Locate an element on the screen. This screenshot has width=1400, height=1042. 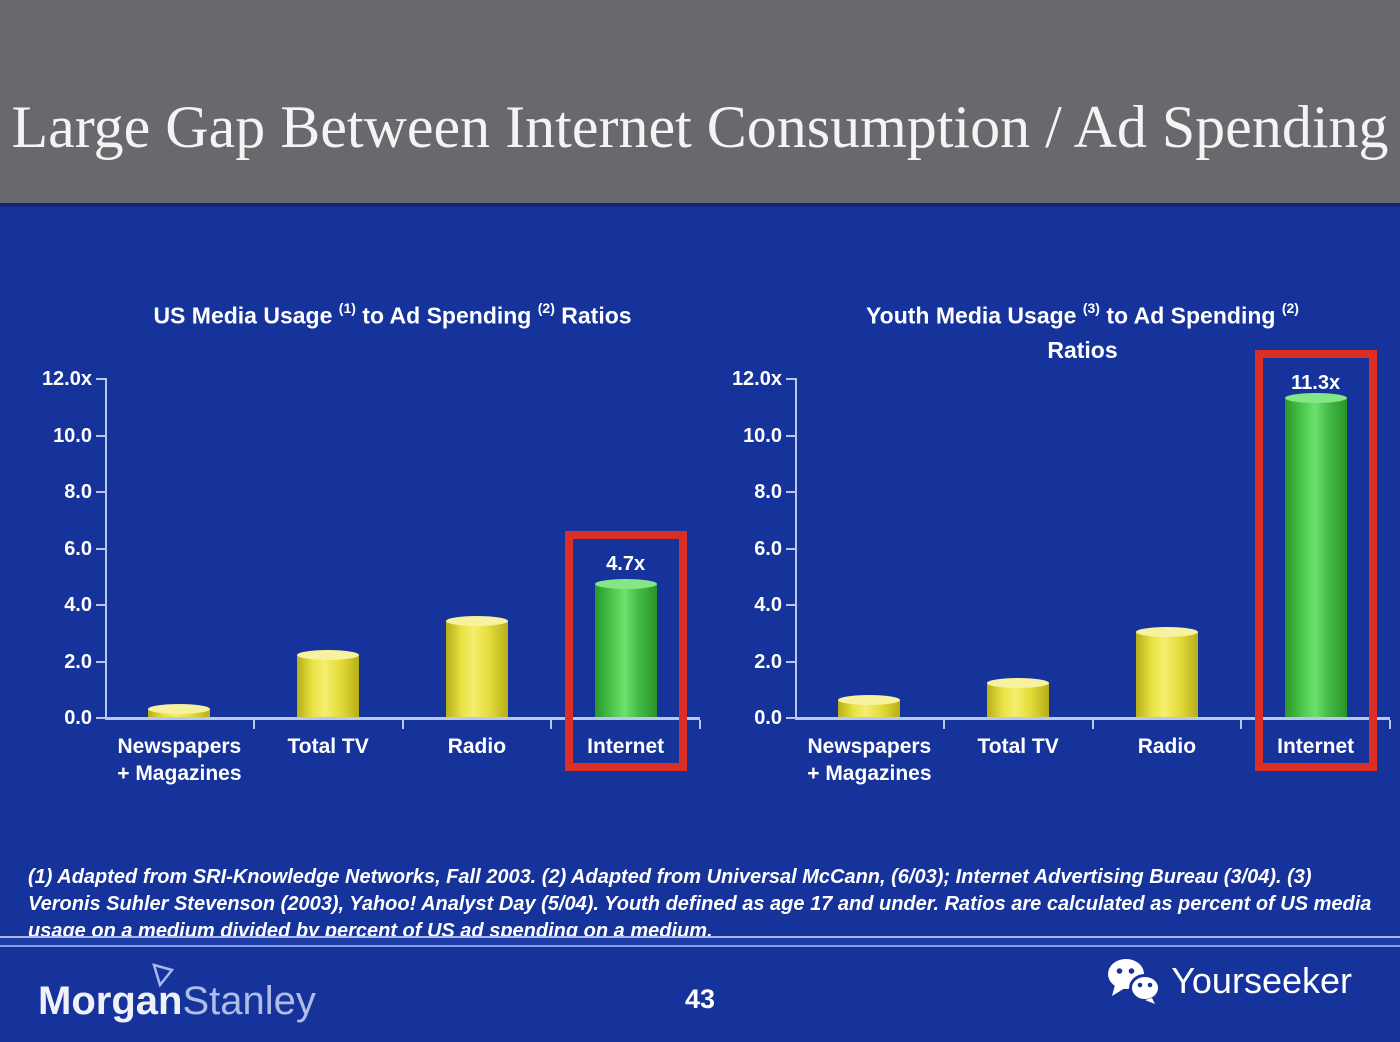
brand-light-text: Stanley is located at coordinates (249, 1001).